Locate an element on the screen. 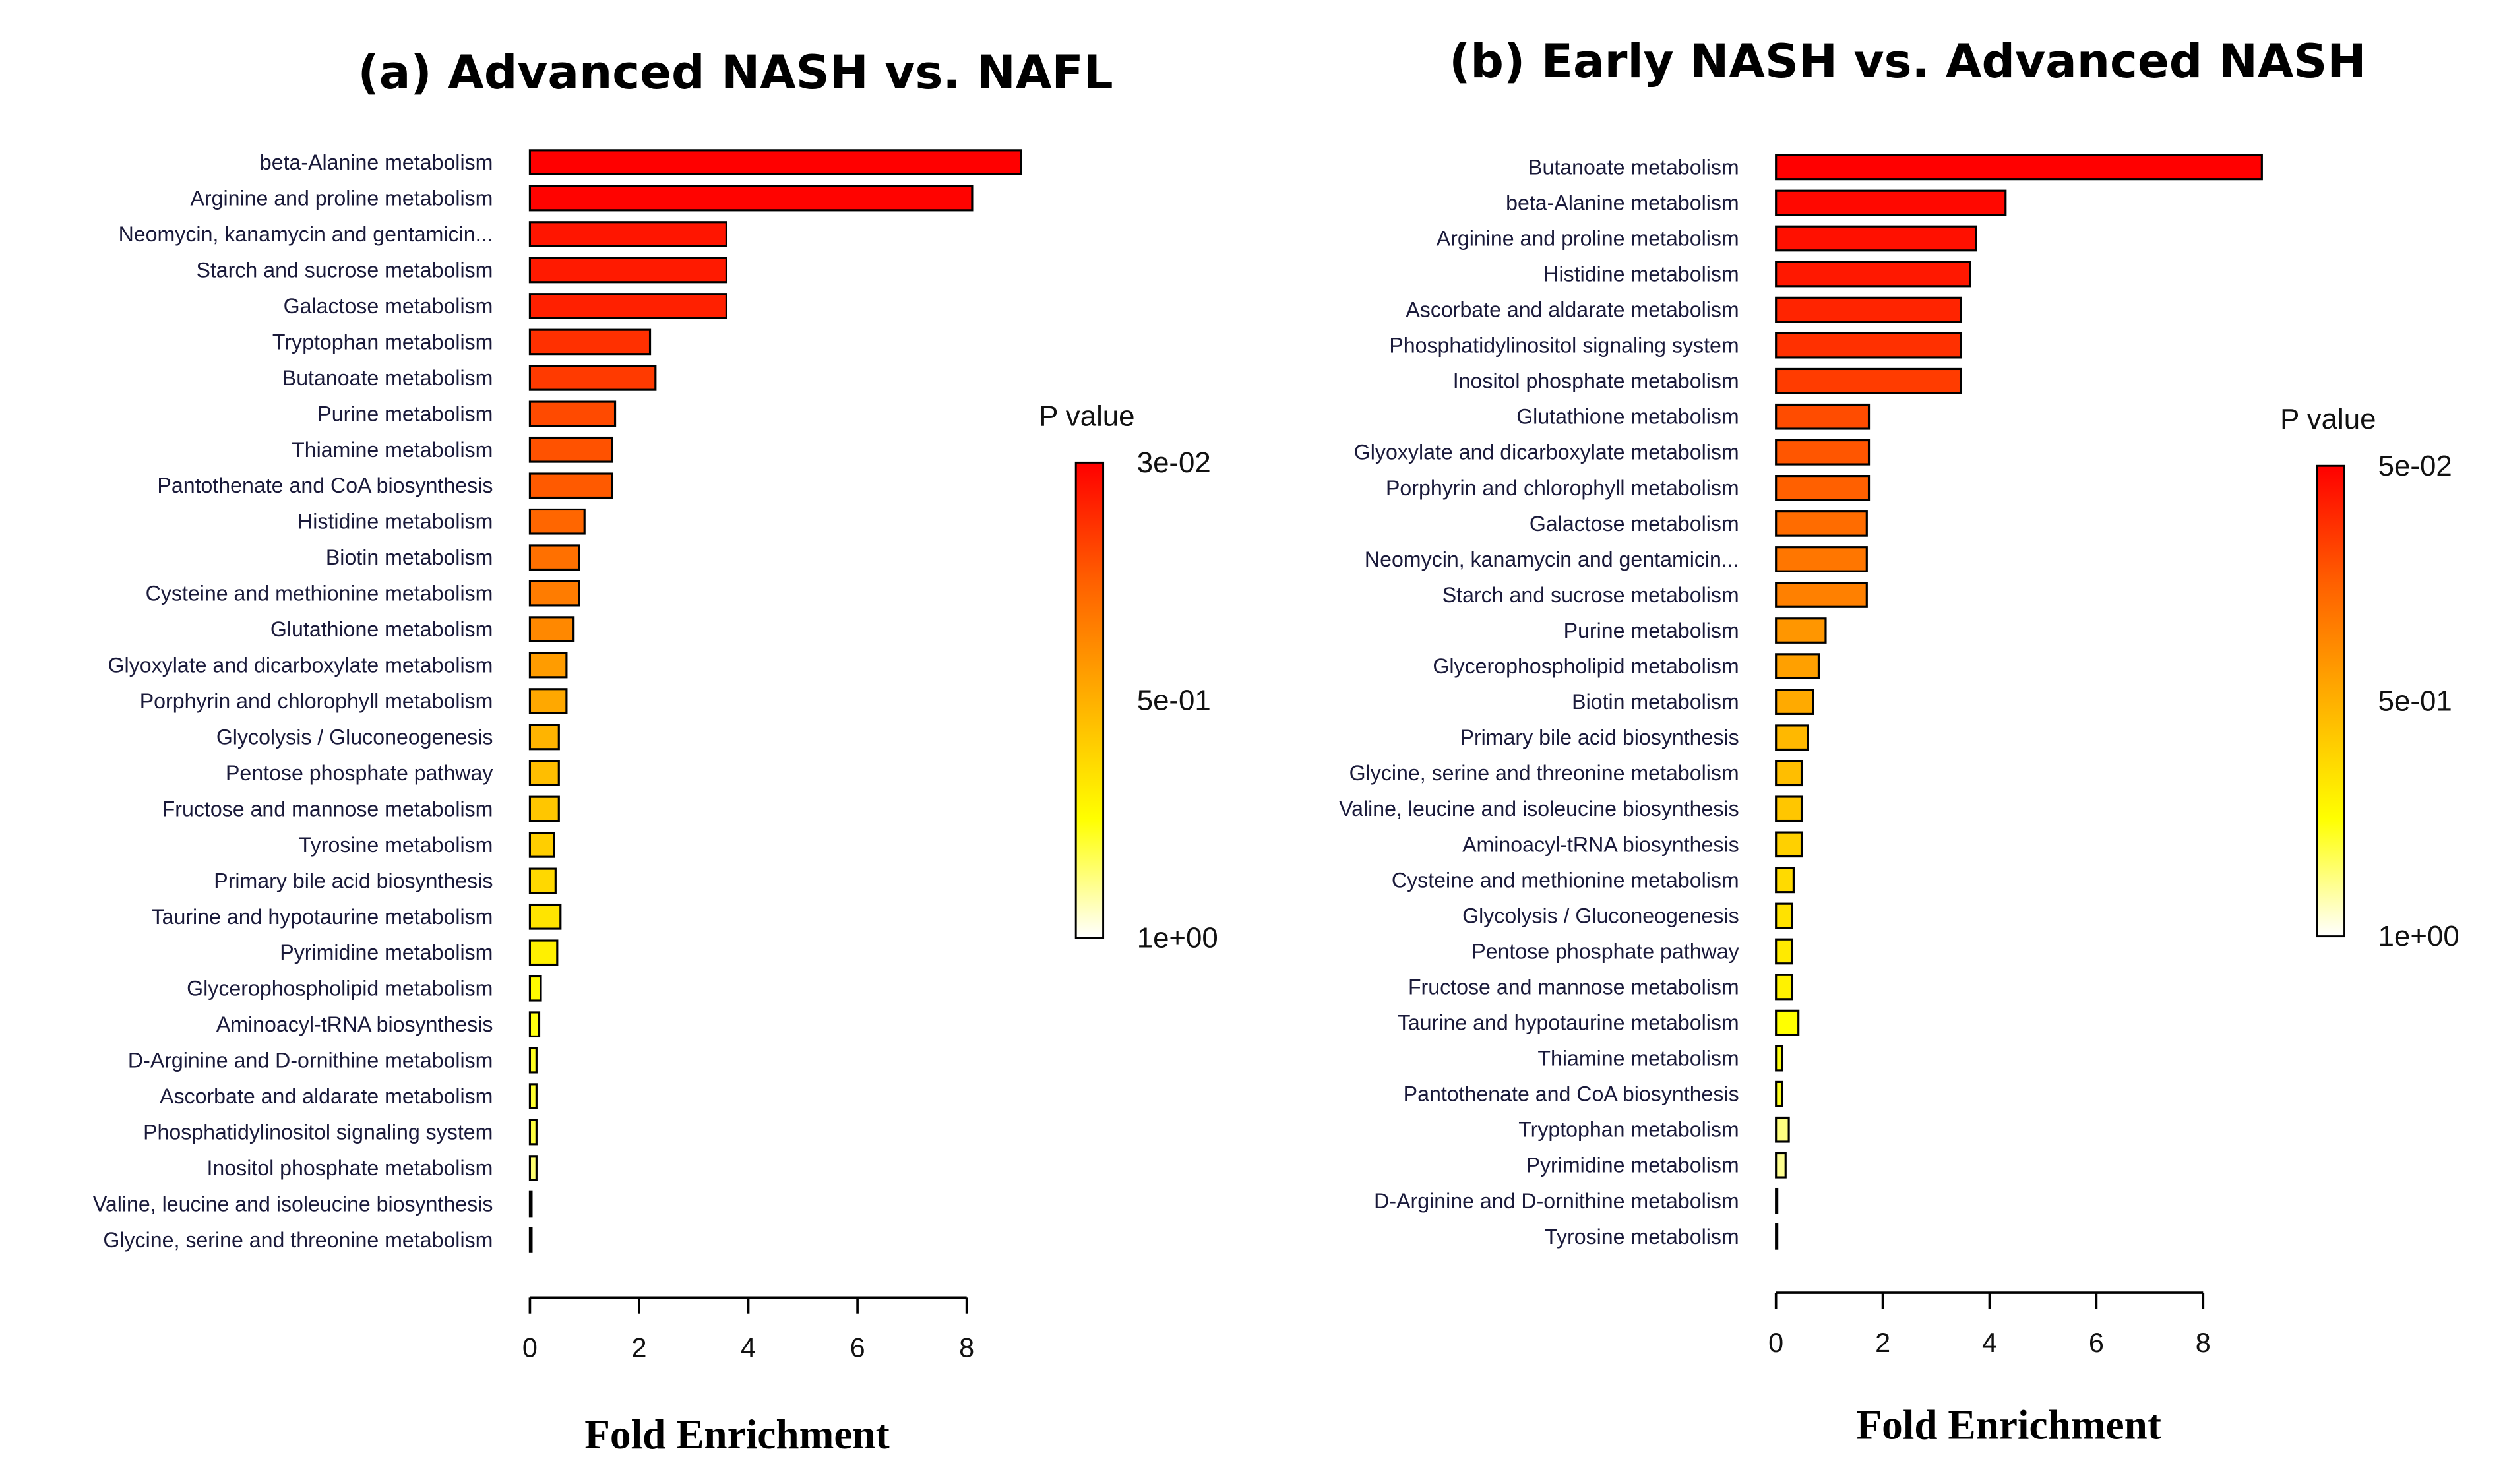  chart-title: (b) Early NASH vs. Advanced NASH is located at coordinates (1907, 61).